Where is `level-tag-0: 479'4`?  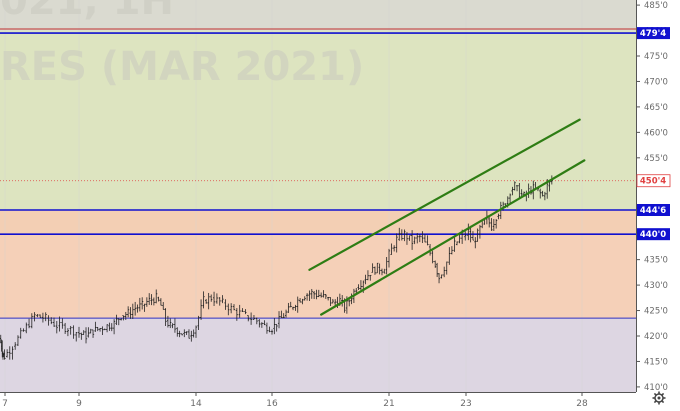
level-tag-0: 479'4 is located at coordinates (653, 34).